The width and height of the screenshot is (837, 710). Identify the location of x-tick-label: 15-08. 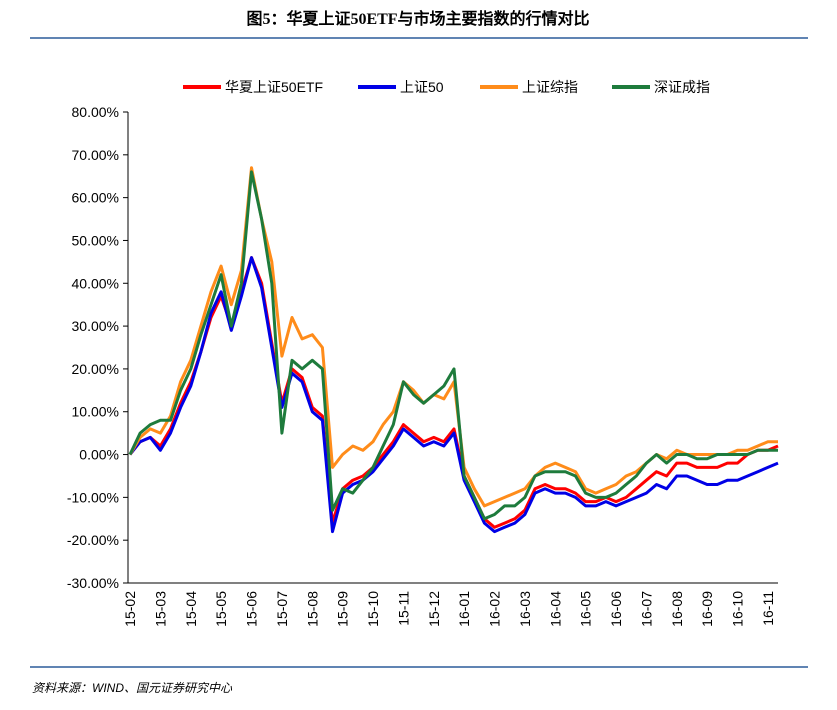
(312, 609).